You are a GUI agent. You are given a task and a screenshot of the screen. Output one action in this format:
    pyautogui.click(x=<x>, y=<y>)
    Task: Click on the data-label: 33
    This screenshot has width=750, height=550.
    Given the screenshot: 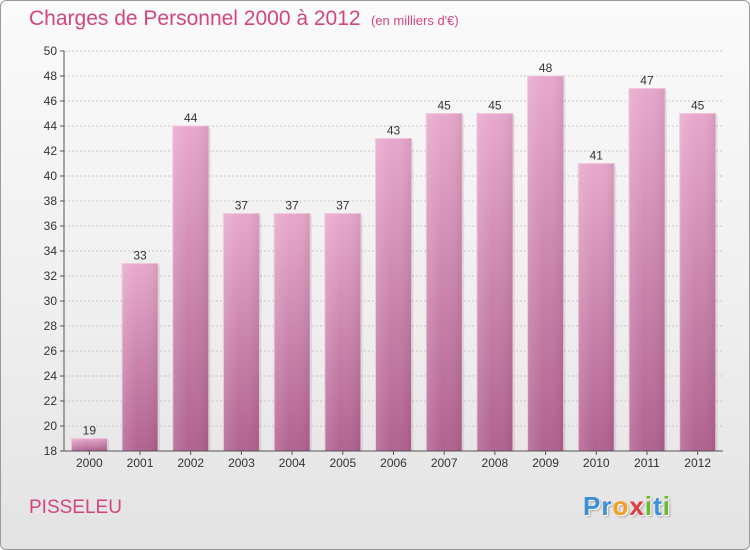 What is the action you would take?
    pyautogui.click(x=140, y=256)
    